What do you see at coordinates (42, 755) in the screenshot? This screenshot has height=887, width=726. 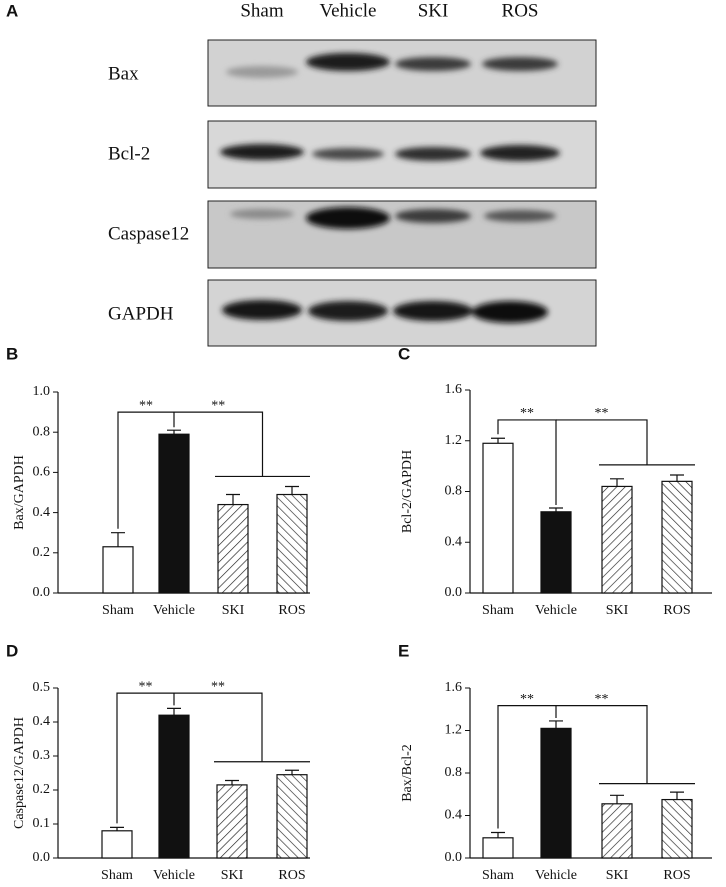 I see `y-tick-label: 0.3` at bounding box center [42, 755].